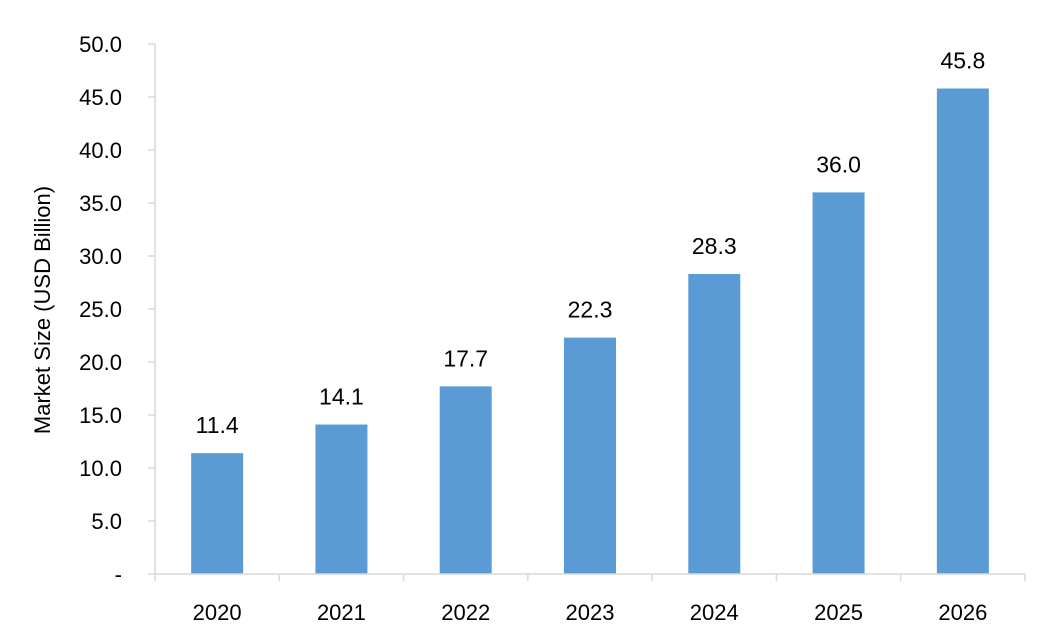 The width and height of the screenshot is (1056, 636). What do you see at coordinates (838, 164) in the screenshot?
I see `data-label: 36.0` at bounding box center [838, 164].